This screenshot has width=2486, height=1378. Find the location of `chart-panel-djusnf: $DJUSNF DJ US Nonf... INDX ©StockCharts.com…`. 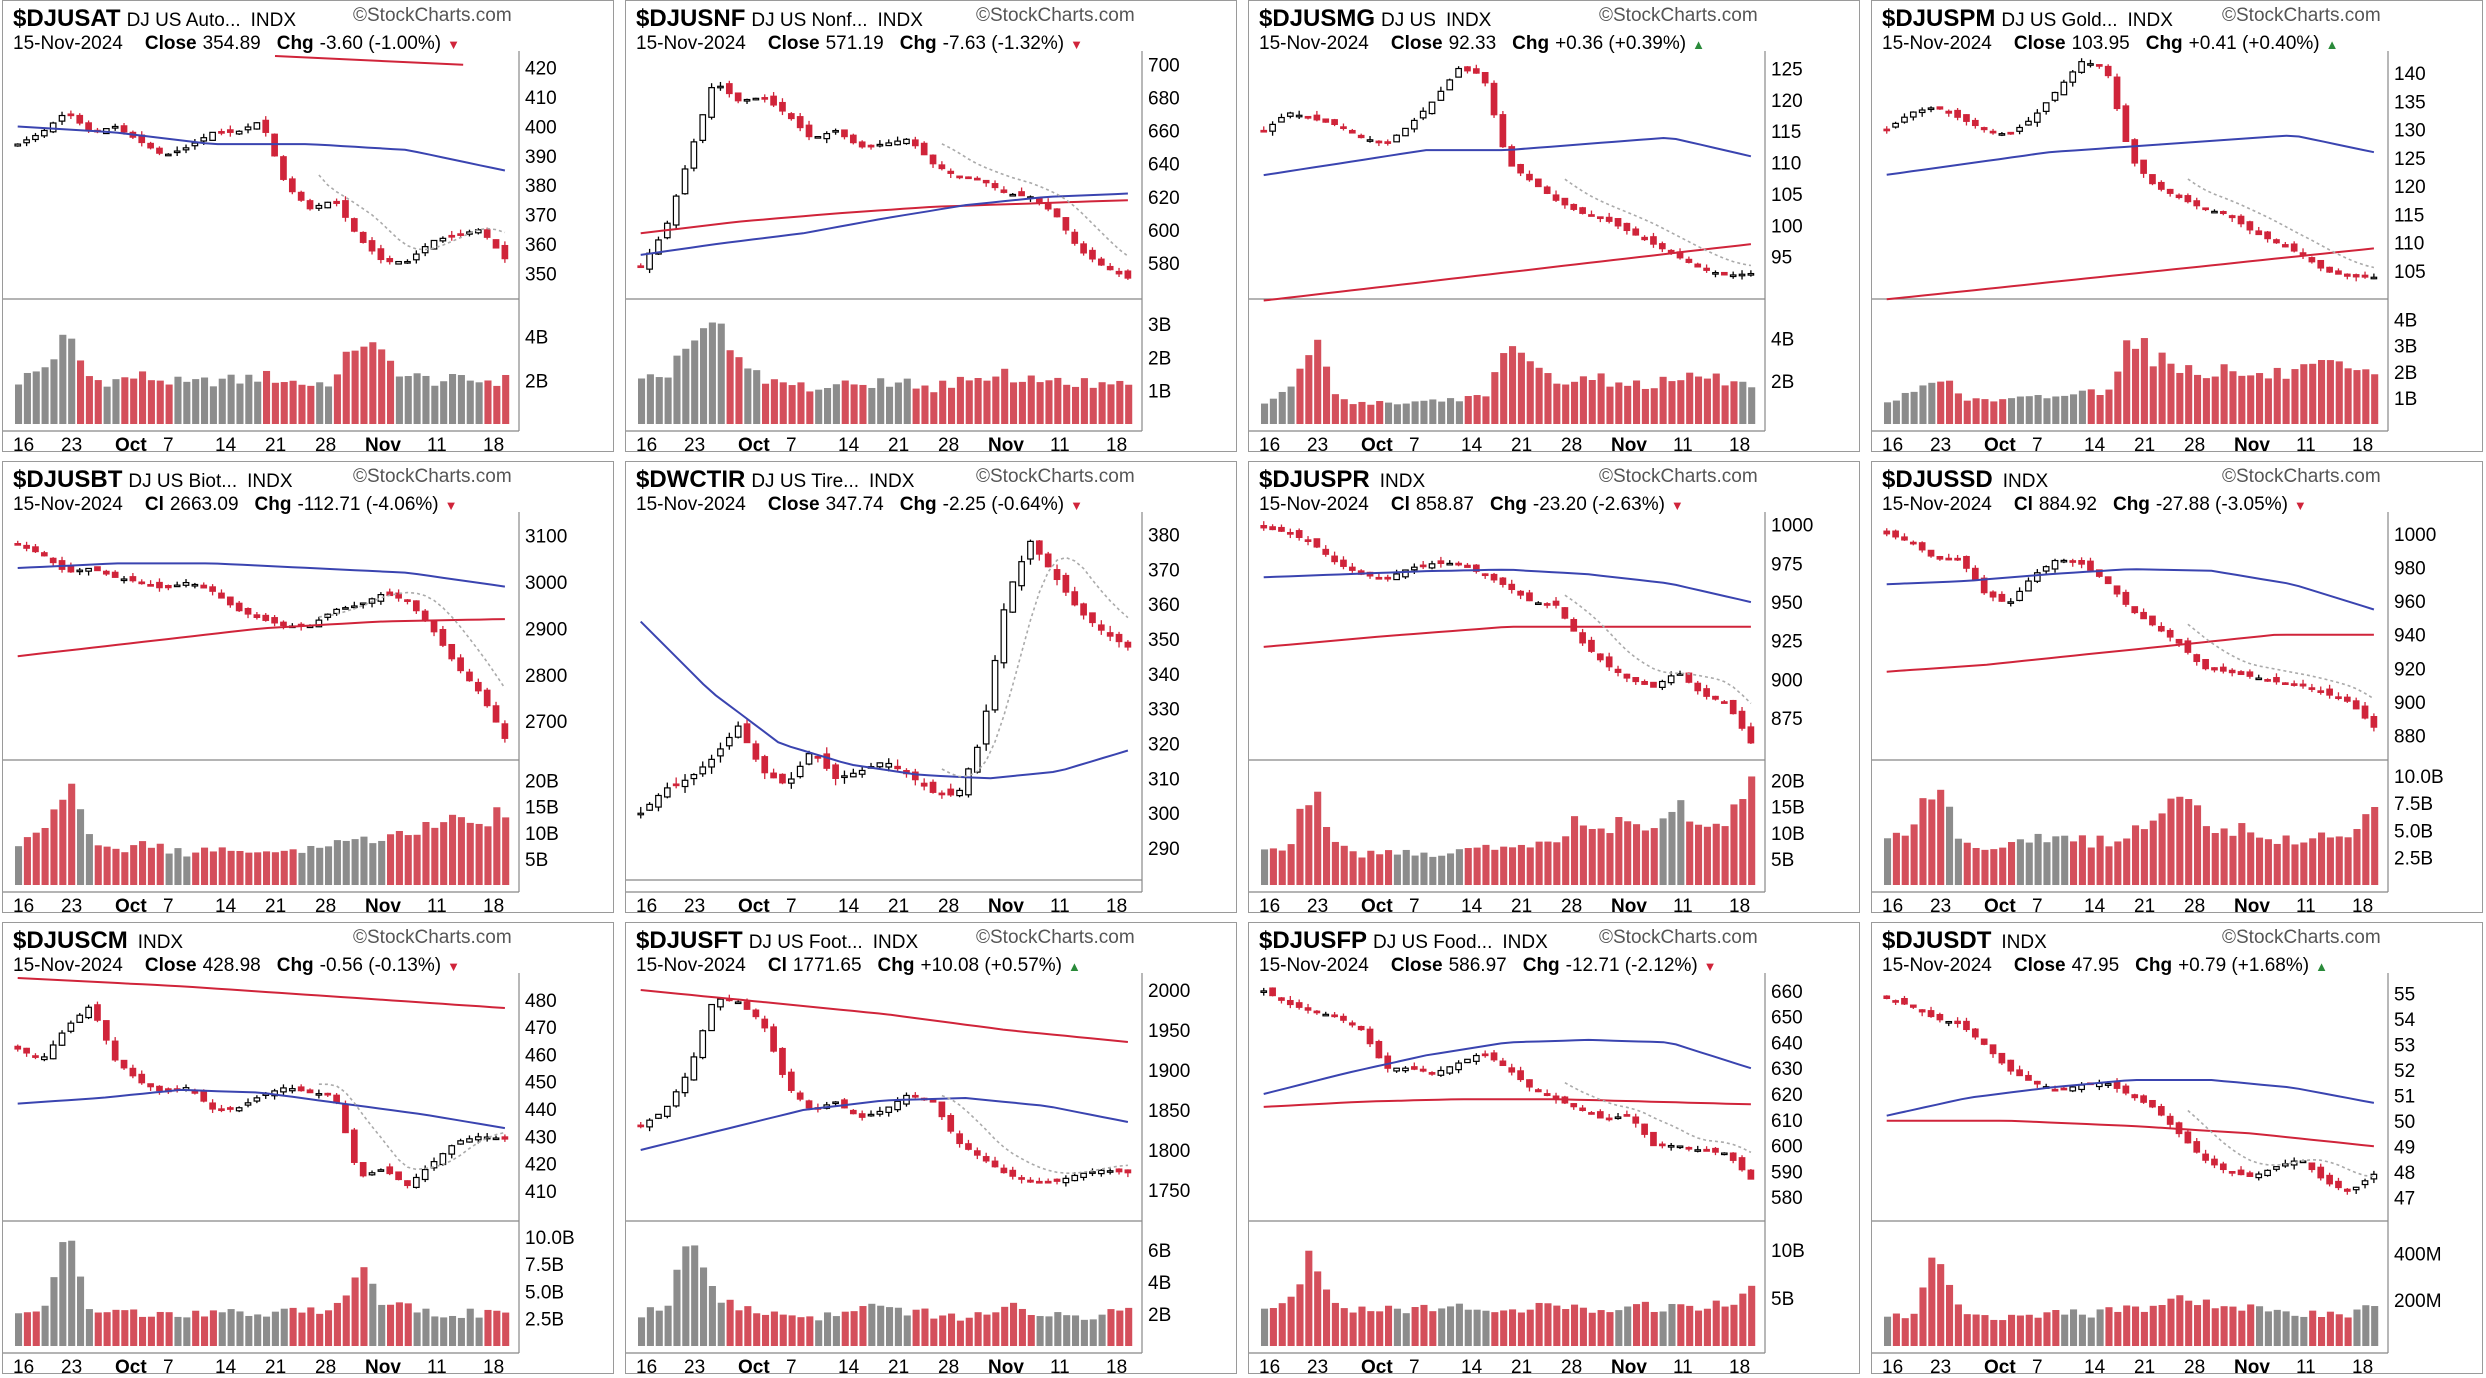

chart-panel-djusnf: $DJUSNF DJ US Nonf... INDX ©StockCharts.com… is located at coordinates (931, 226).